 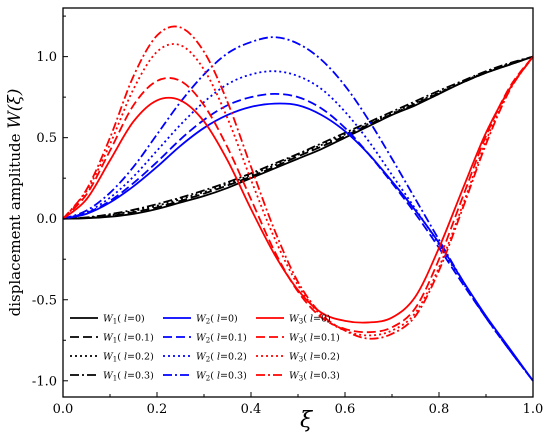 I want to click on legend-label-w1-l0.1: W1( l=0.1), so click(x=128, y=339).